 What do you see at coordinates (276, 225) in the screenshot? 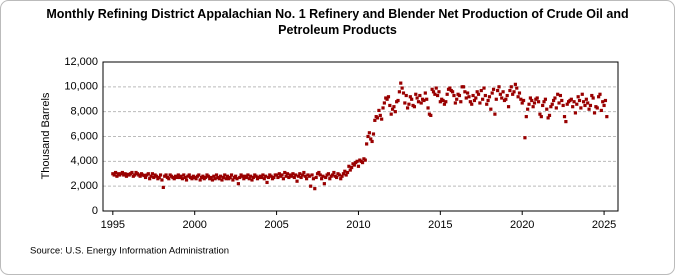
I see `x-tick-label: 2005` at bounding box center [276, 225].